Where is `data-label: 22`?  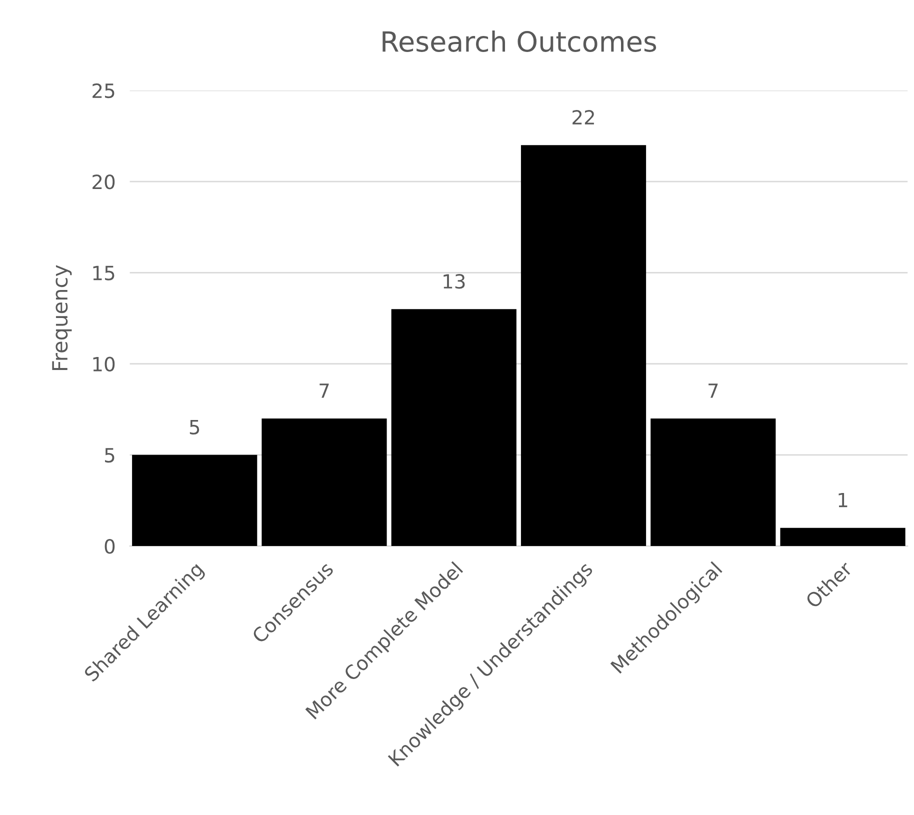
data-label: 22 is located at coordinates (583, 117).